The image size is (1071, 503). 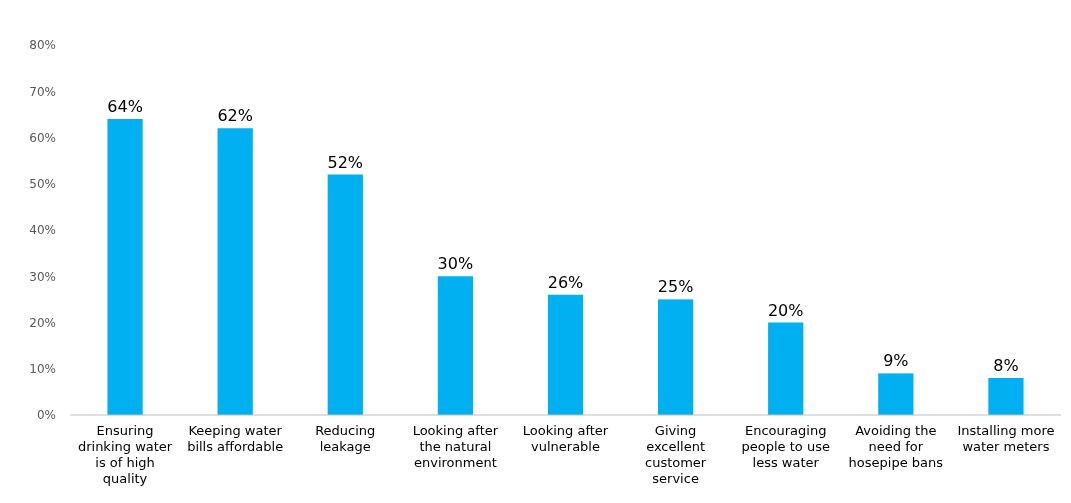 What do you see at coordinates (896, 361) in the screenshot?
I see `data-label: 9%` at bounding box center [896, 361].